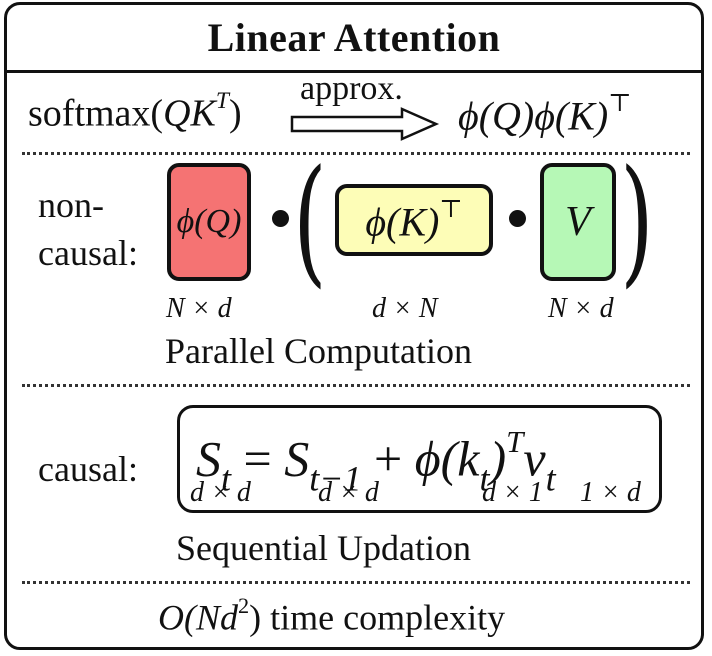 This screenshot has width=712, height=656. What do you see at coordinates (376, 461) in the screenshot?
I see `state-update-equation: St = St−1 + ϕ(kt)Tvt` at bounding box center [376, 461].